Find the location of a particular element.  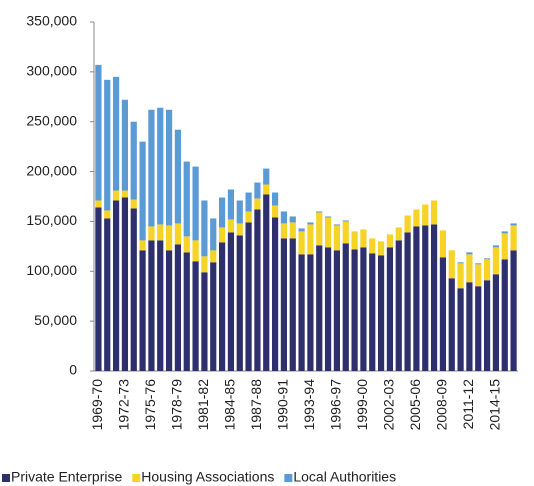

x-tick-label: 2014-15 is located at coordinates (495, 405).